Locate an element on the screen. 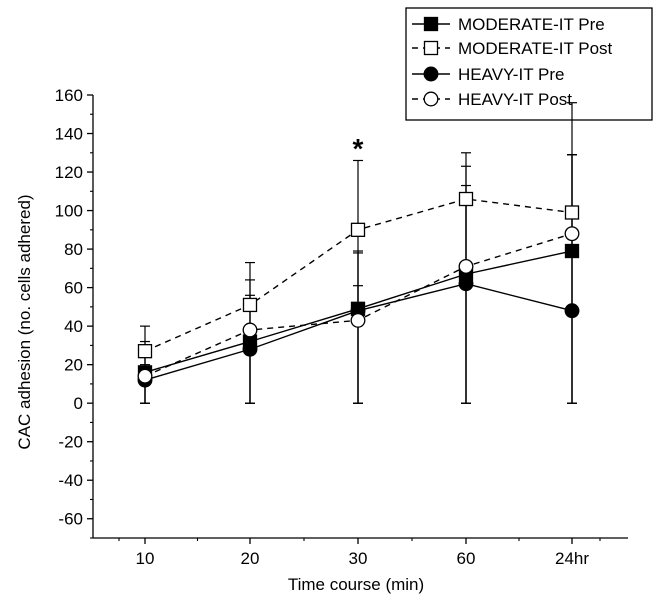 The width and height of the screenshot is (660, 603). significance-annotation: * is located at coordinates (358, 148).